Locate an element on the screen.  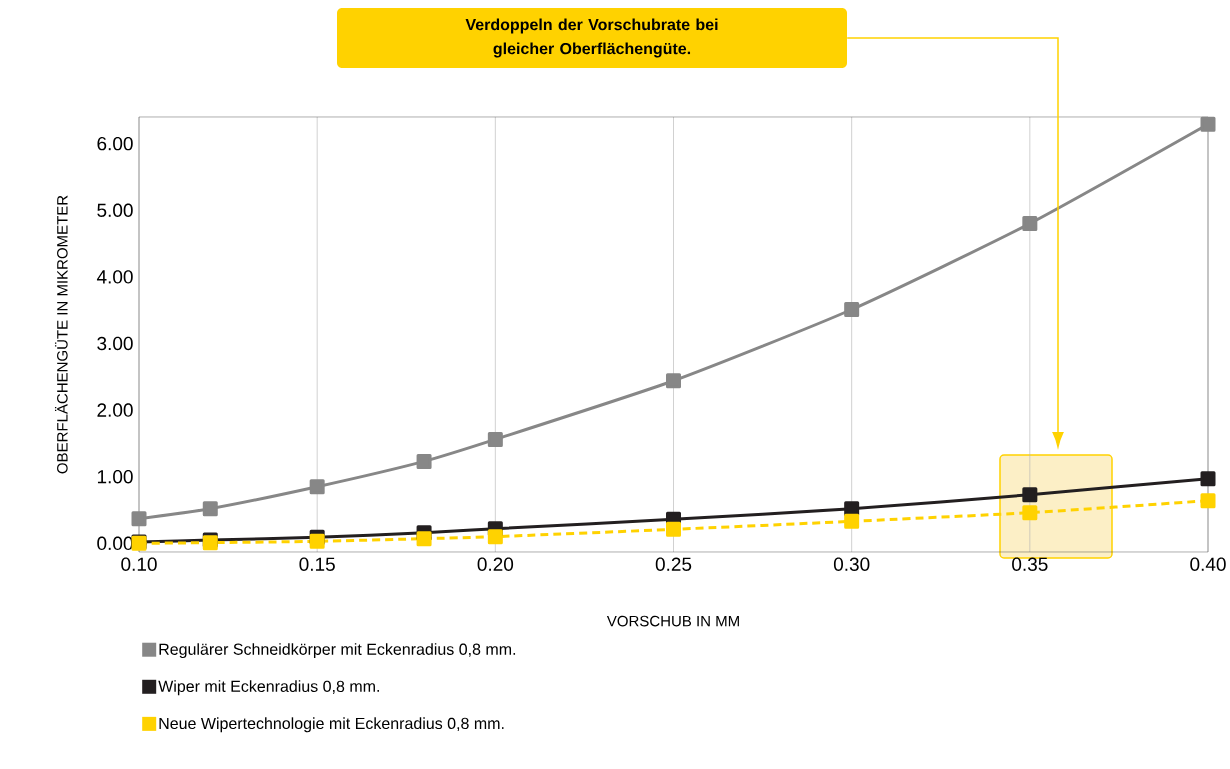
y-tick-label: 1.00 is located at coordinates (115, 476).